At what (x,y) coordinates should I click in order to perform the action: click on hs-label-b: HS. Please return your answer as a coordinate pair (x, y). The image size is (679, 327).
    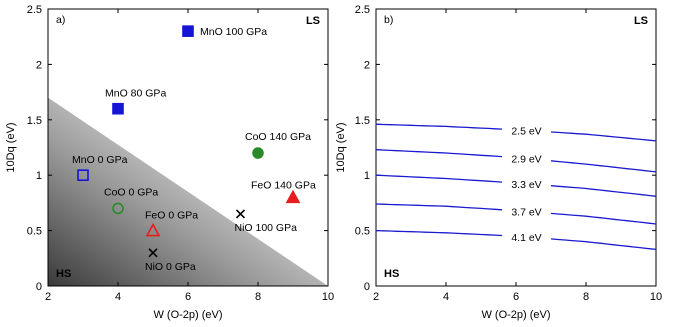
    Looking at the image, I should click on (391, 274).